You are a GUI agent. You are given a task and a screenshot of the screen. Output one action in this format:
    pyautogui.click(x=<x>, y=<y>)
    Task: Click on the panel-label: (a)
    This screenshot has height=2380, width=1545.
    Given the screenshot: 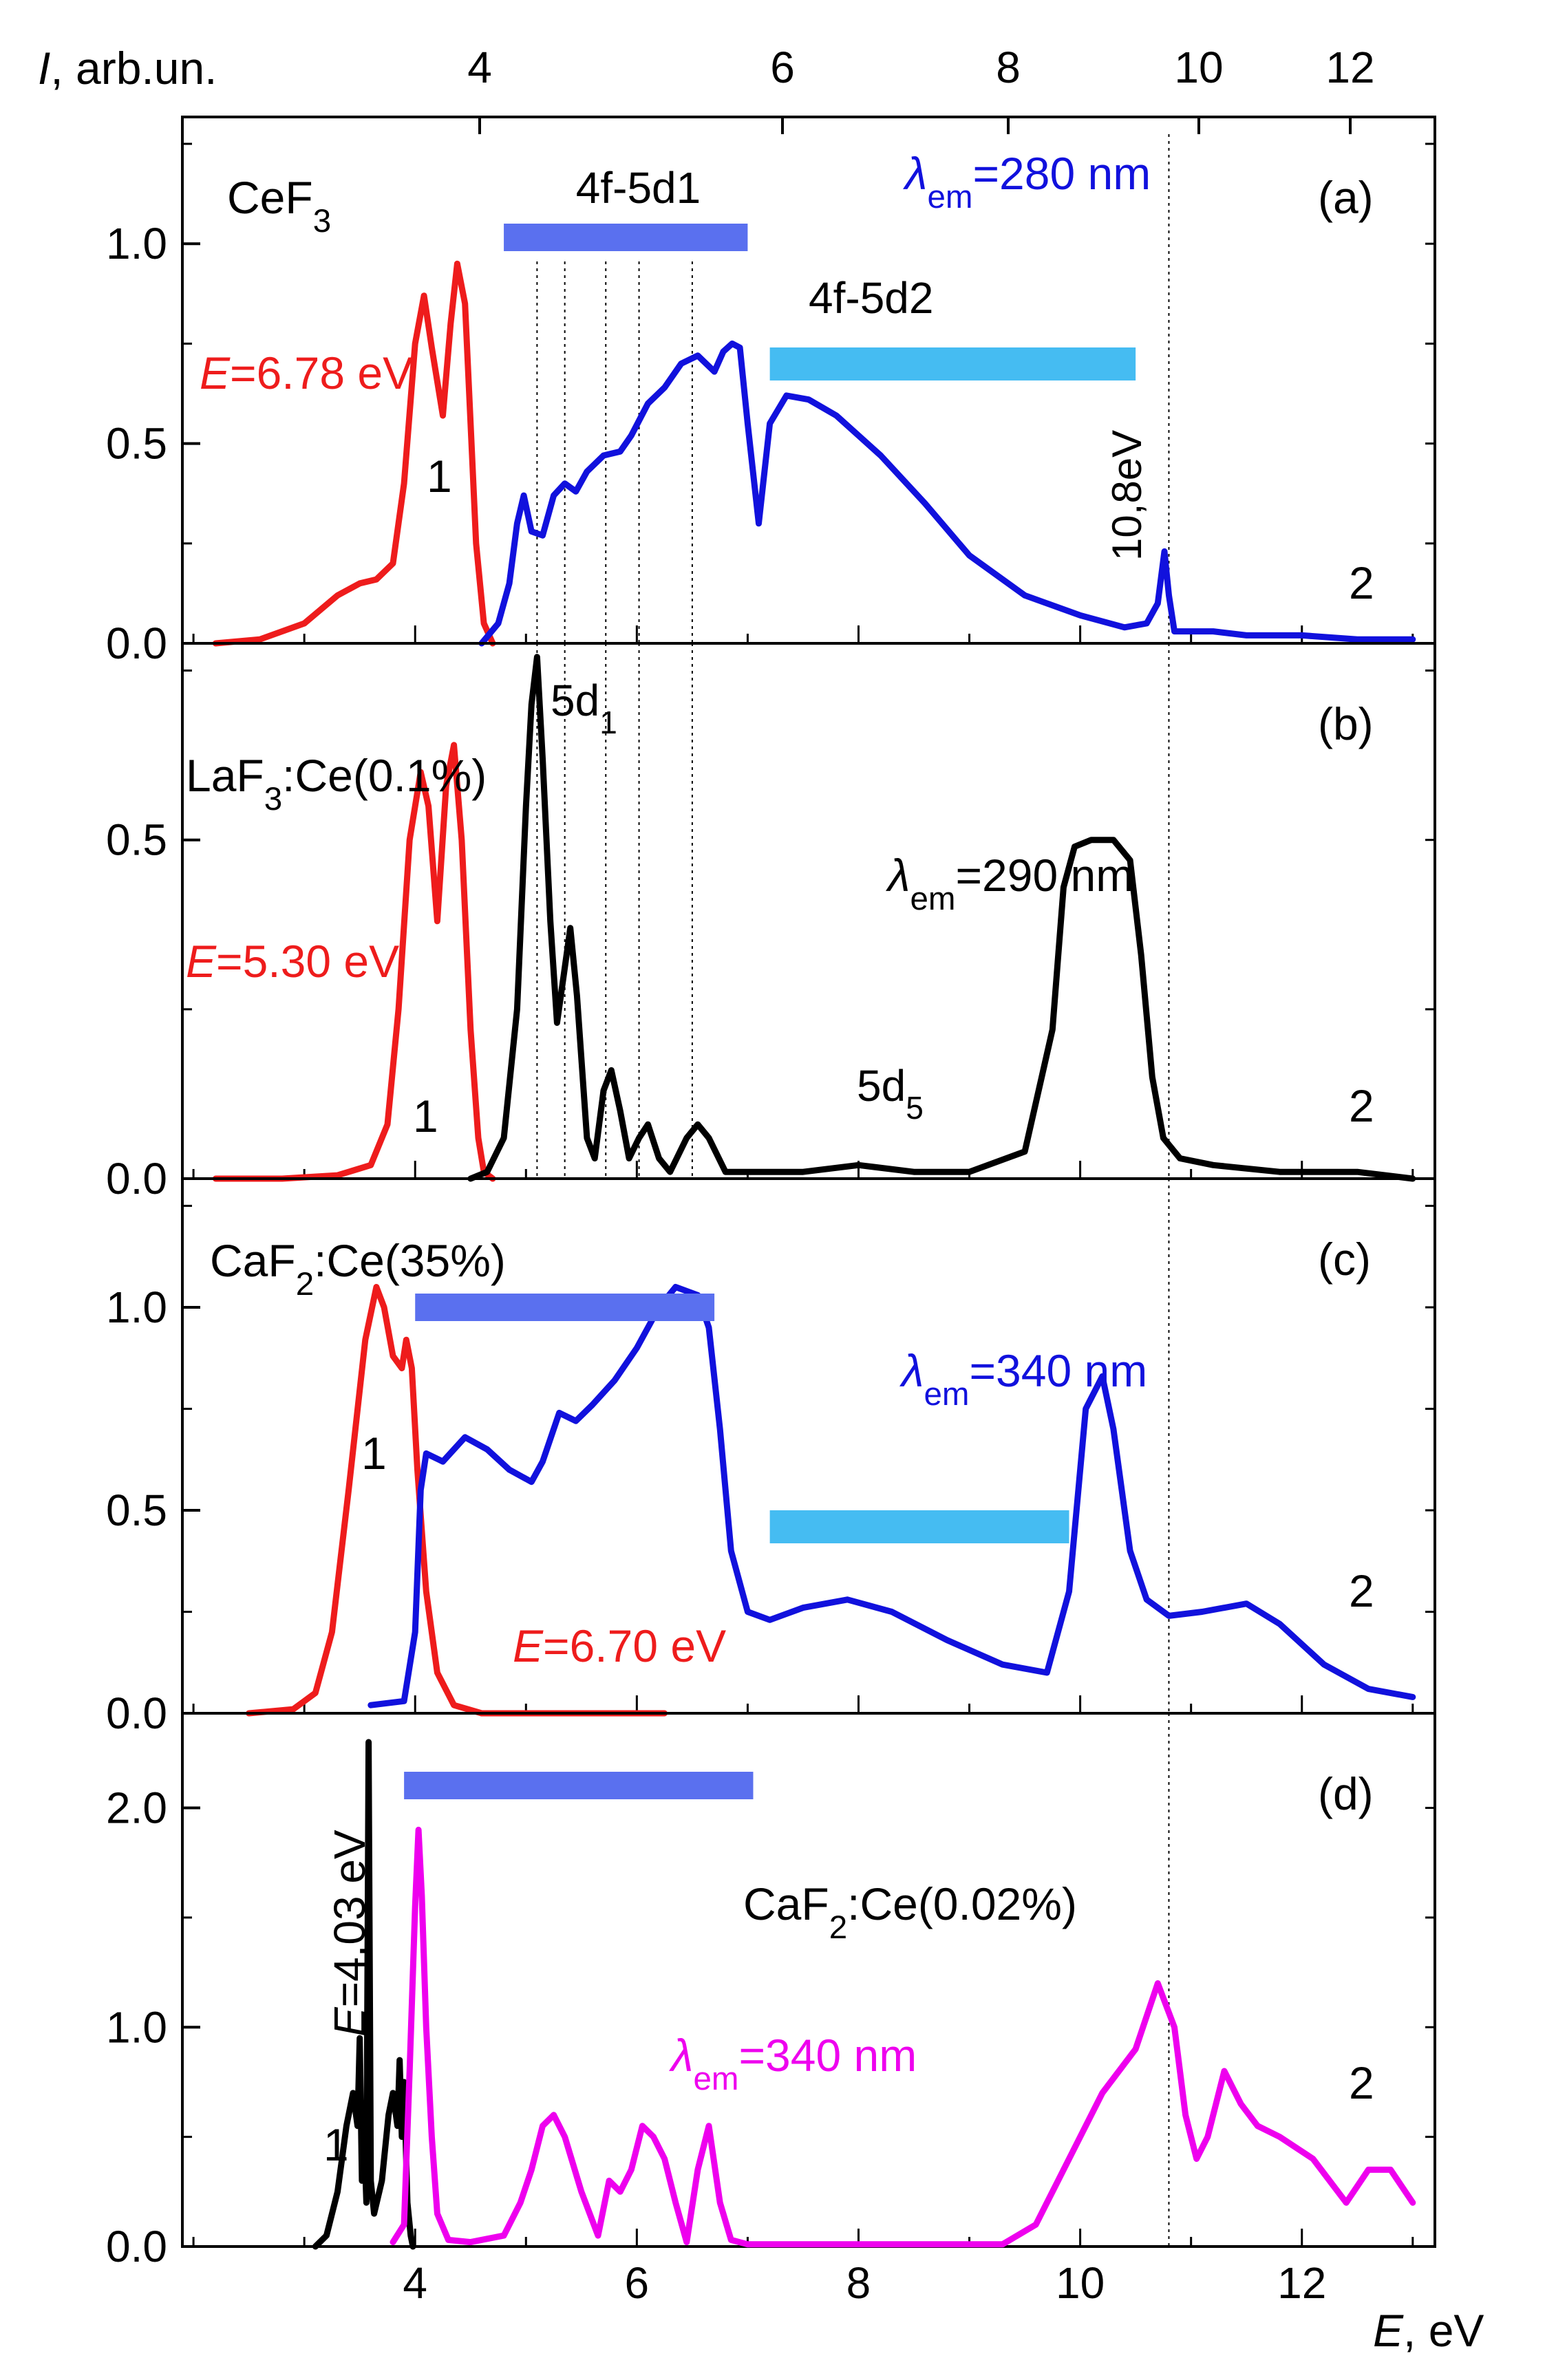 What is the action you would take?
    pyautogui.click(x=1346, y=197)
    